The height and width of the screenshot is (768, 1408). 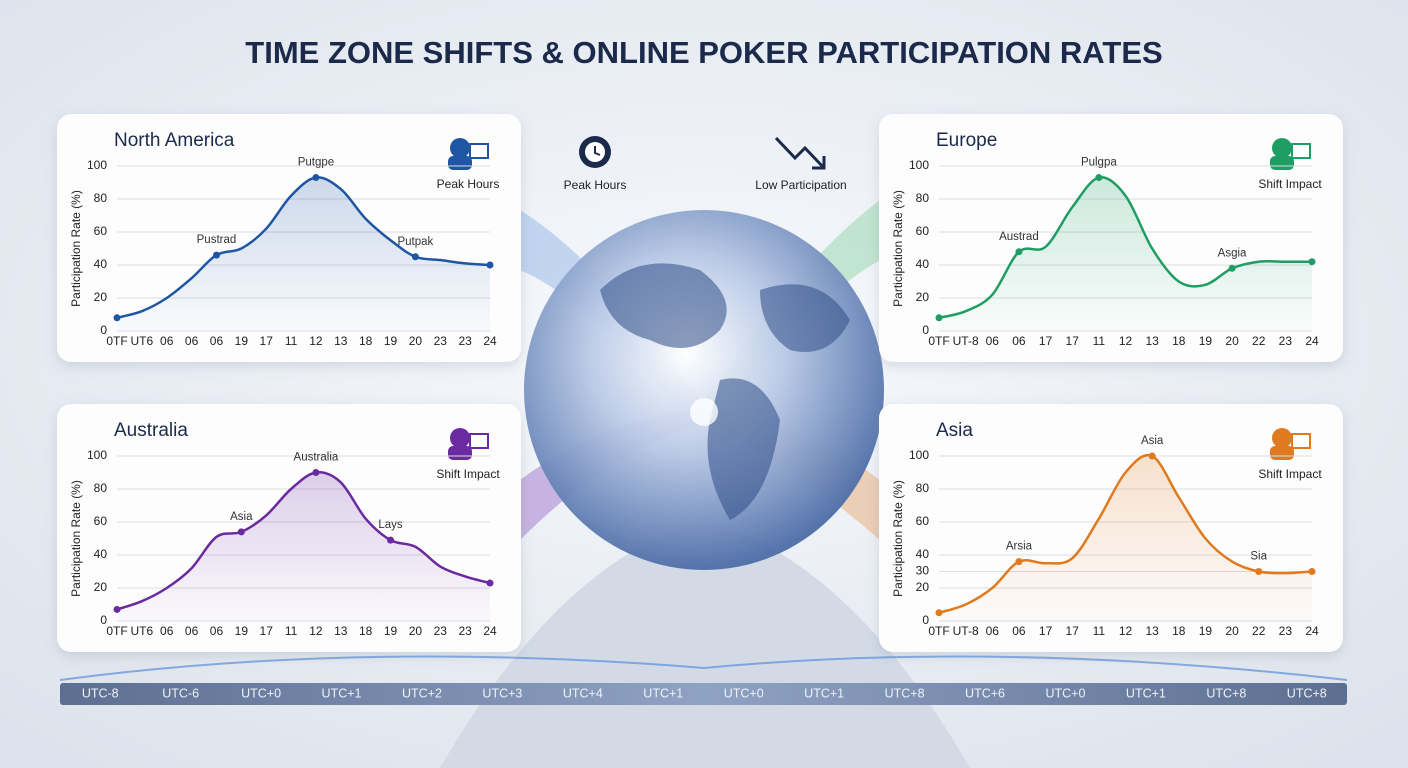 What do you see at coordinates (800, 153) in the screenshot?
I see `arrow-icon` at bounding box center [800, 153].